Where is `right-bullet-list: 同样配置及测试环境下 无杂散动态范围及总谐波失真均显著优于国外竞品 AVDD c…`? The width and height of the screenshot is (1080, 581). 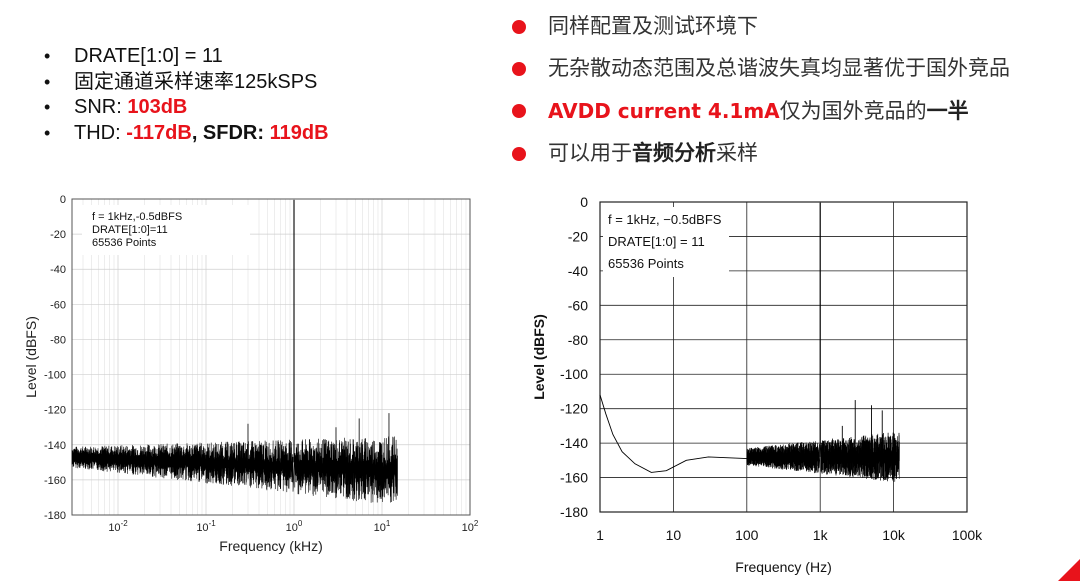
right-bullet-list: 同样配置及测试环境下 无杂散动态范围及总谐波失真均显著优于国外竞品 AVDD c… is located at coordinates (761, 90).